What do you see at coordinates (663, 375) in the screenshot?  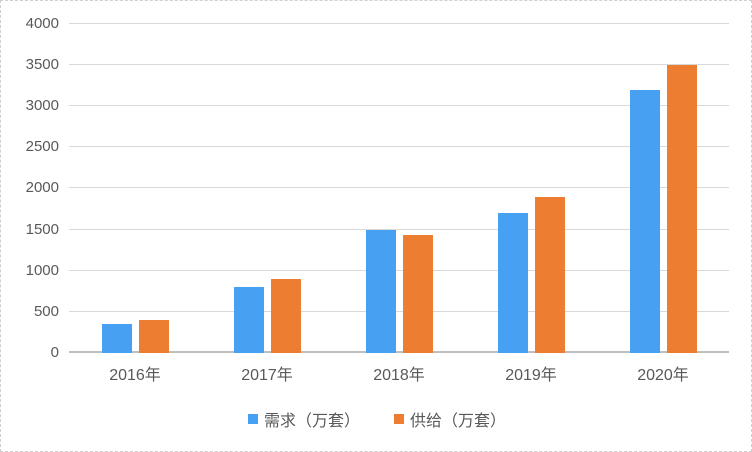 I see `x-tick-label-2020年: 2020年` at bounding box center [663, 375].